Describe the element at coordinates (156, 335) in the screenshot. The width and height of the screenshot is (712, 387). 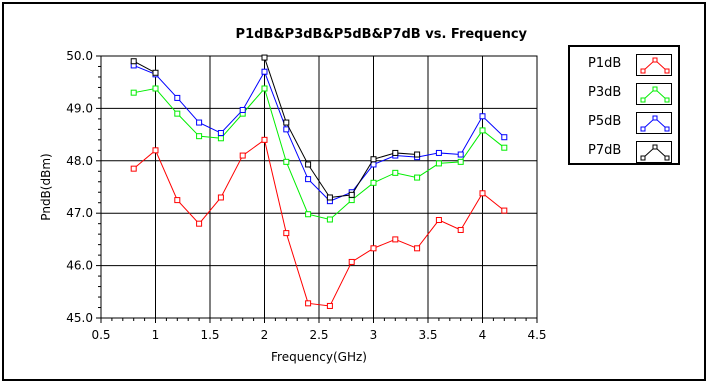
I see `x-tick-label: 1` at that location.